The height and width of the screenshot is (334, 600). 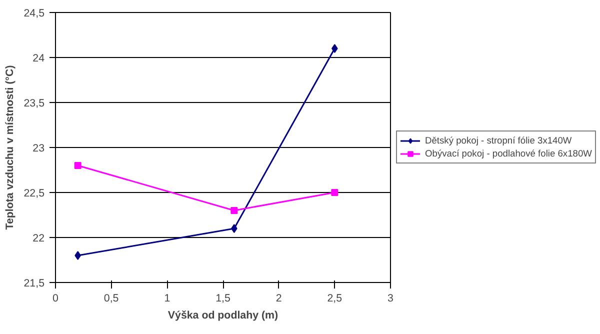 I want to click on y-tick-label: 24, so click(x=38, y=58).